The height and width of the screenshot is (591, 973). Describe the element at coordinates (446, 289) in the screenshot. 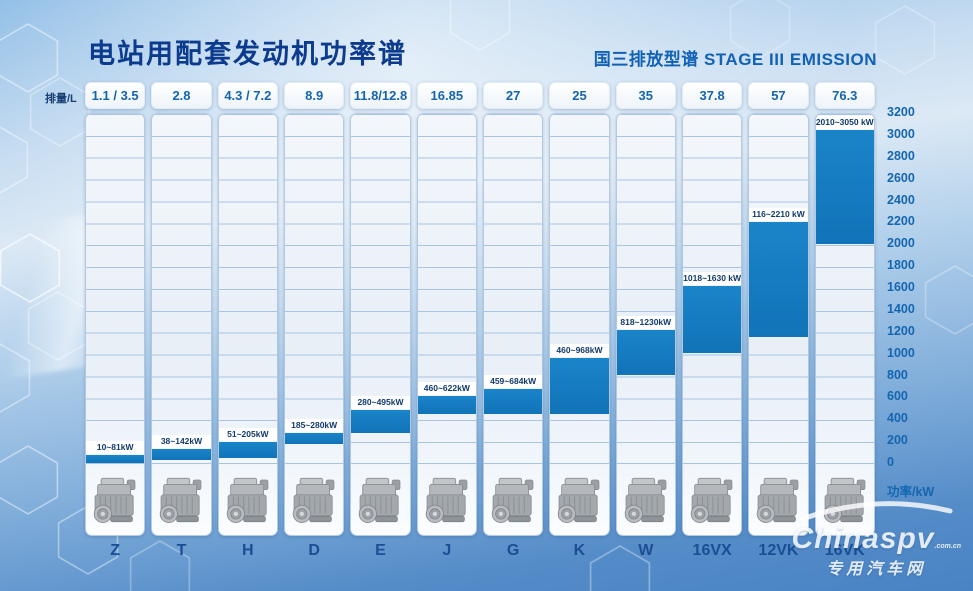

I see `power-grid: 460~622kW` at that location.